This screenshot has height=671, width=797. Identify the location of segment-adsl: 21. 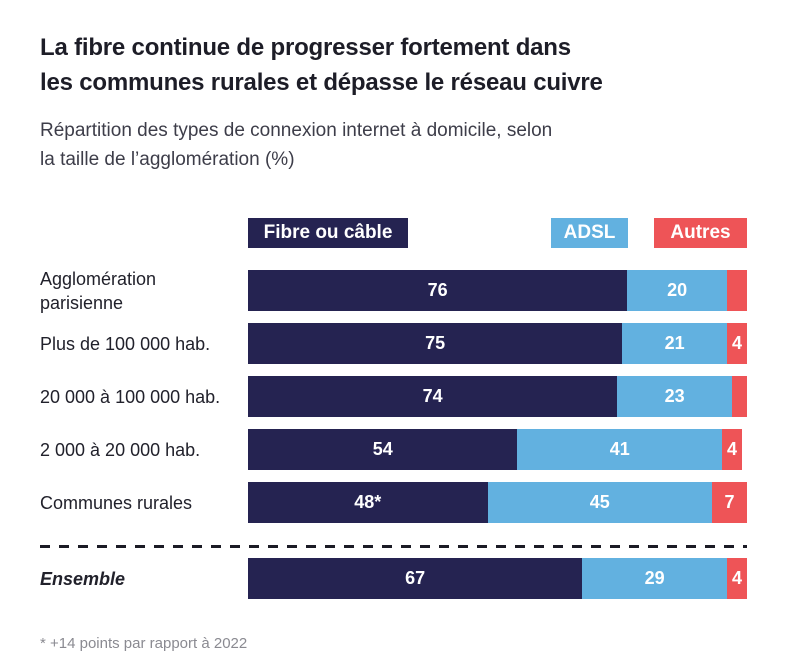
(675, 343).